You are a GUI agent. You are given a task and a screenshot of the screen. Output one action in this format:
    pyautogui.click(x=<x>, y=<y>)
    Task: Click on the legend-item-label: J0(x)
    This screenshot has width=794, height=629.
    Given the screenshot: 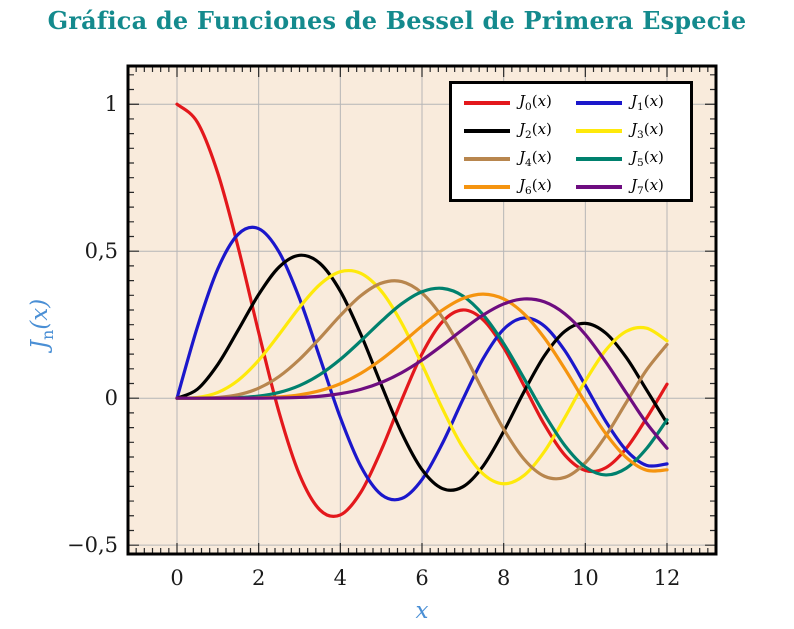 What is the action you would take?
    pyautogui.click(x=535, y=102)
    